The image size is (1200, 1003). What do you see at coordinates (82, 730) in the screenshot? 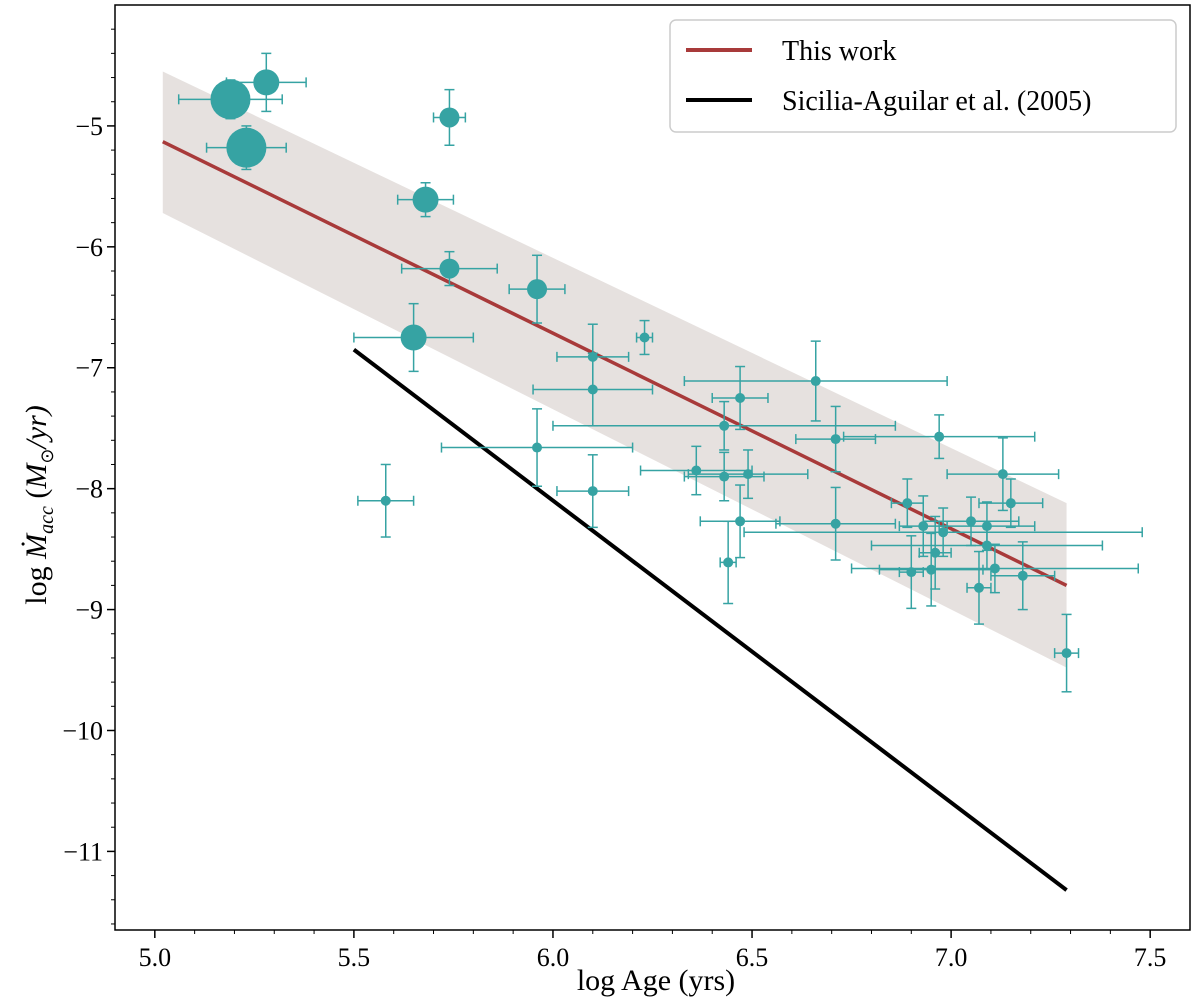
I see `y-tick-label: −10` at bounding box center [82, 730].